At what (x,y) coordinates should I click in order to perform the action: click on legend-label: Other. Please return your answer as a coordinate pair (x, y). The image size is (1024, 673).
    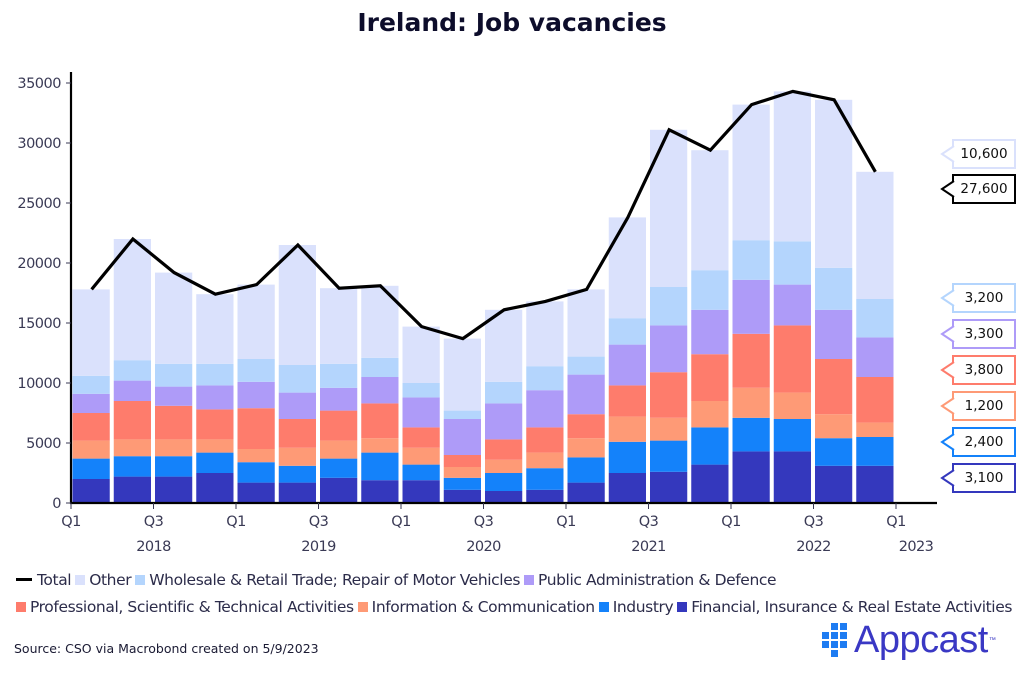
    Looking at the image, I should click on (110, 580).